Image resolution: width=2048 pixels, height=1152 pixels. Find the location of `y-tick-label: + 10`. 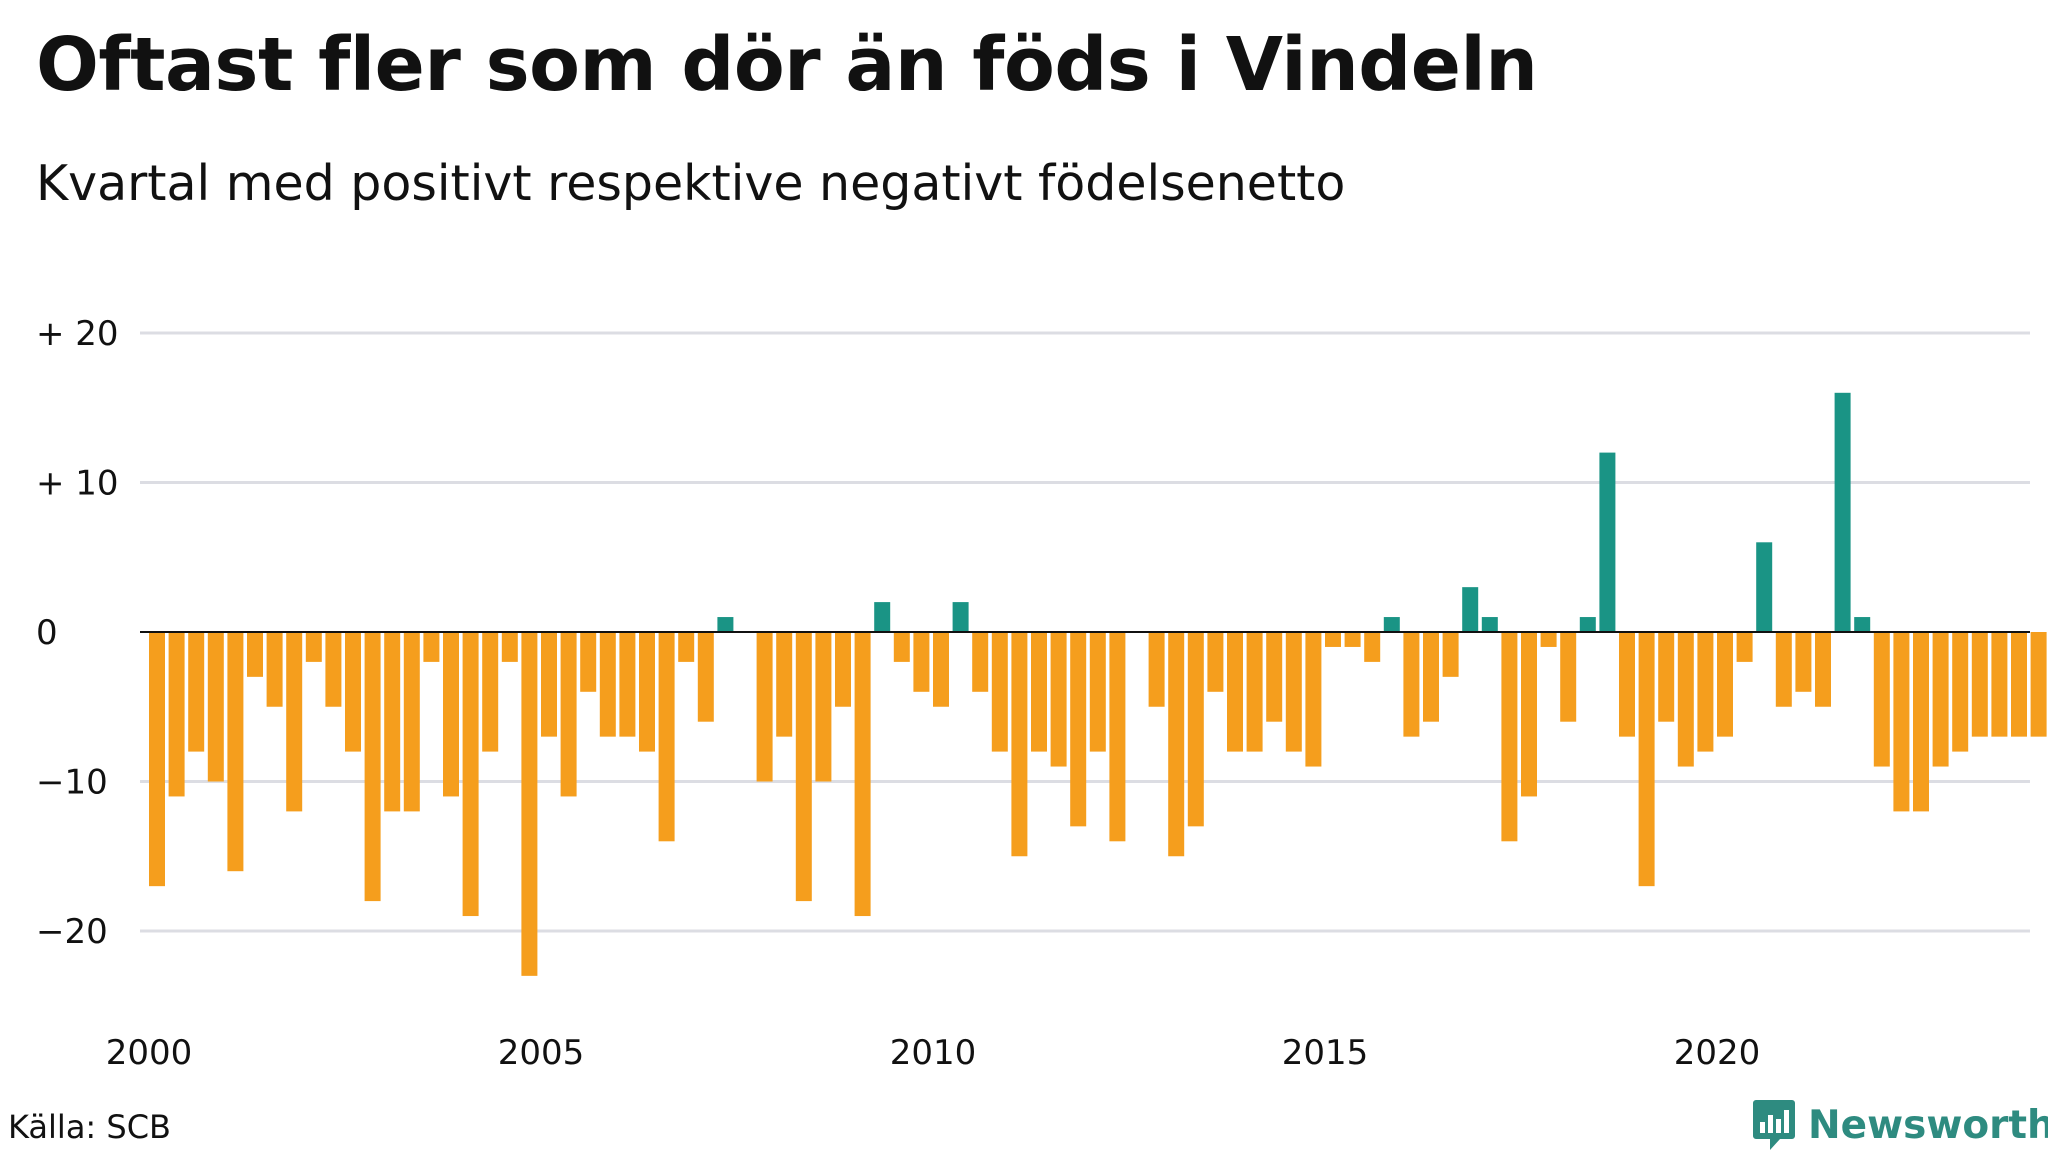

y-tick-label: + 10 is located at coordinates (77, 484).